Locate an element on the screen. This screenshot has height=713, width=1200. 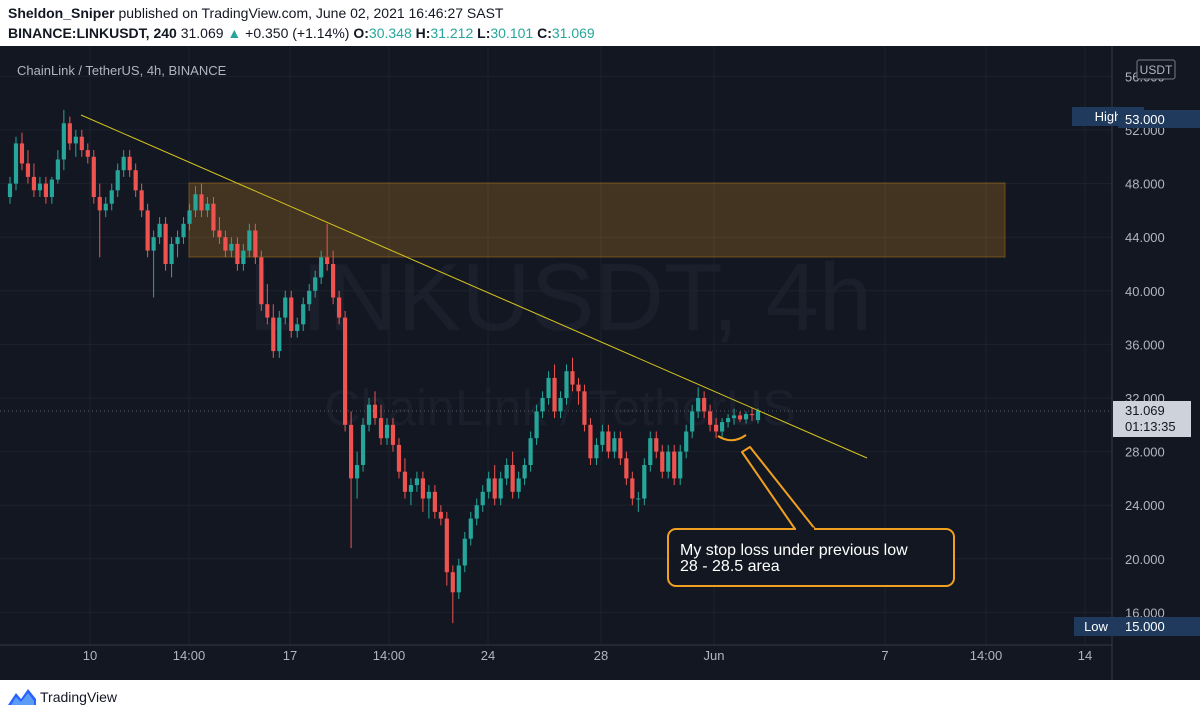
high-label: High is located at coordinates (1108, 116).